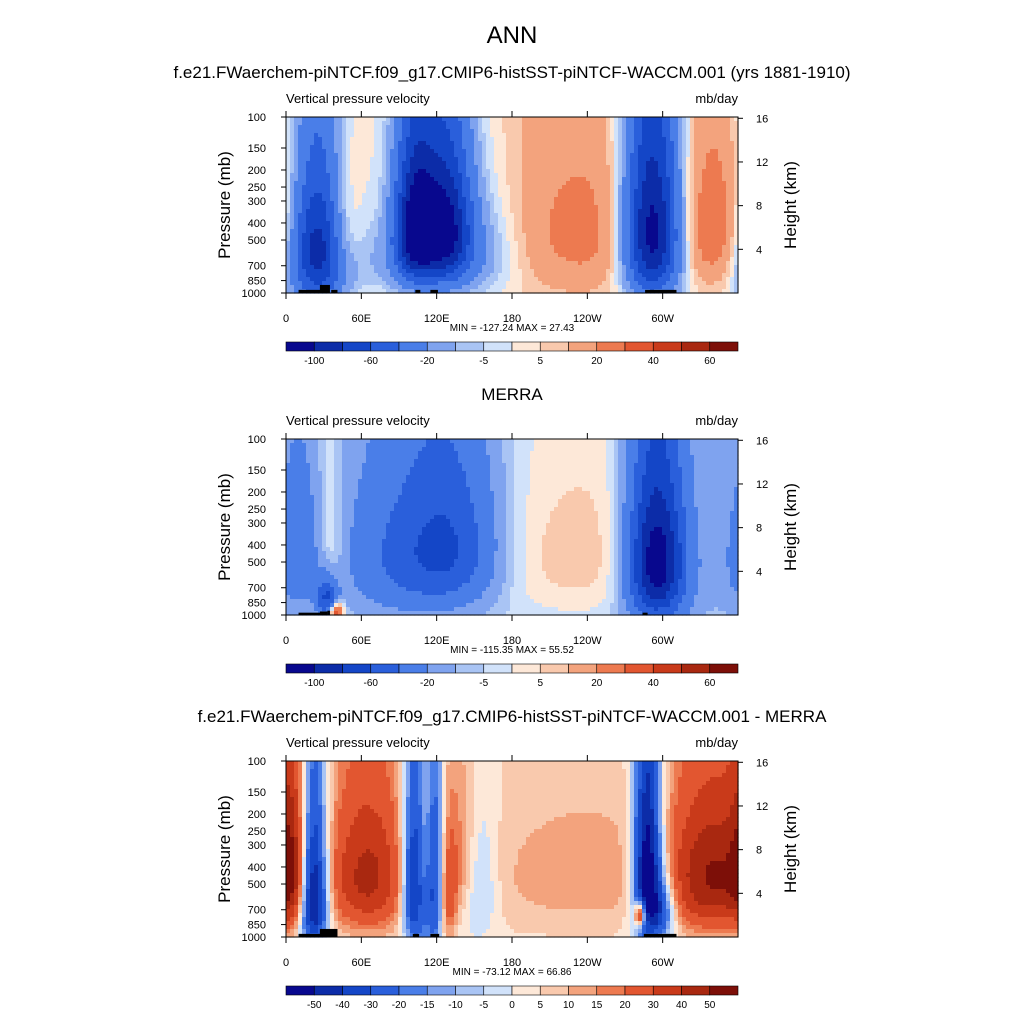 Image resolution: width=1024 pixels, height=1024 pixels. I want to click on topography-mask, so click(661, 291).